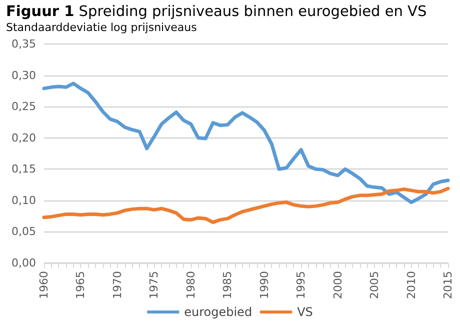  Describe the element at coordinates (411, 285) in the screenshot. I see `x-tick-label: 2010` at that location.